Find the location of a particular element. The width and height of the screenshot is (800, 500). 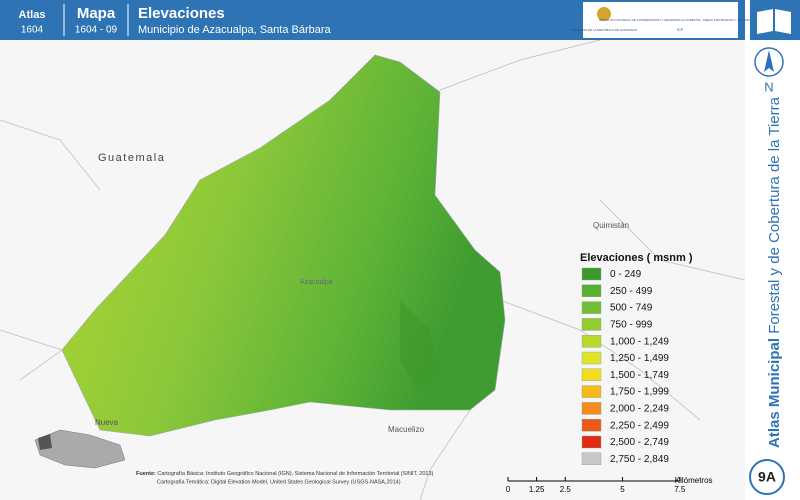

legend-label: 0 - 249 is located at coordinates (626, 274).